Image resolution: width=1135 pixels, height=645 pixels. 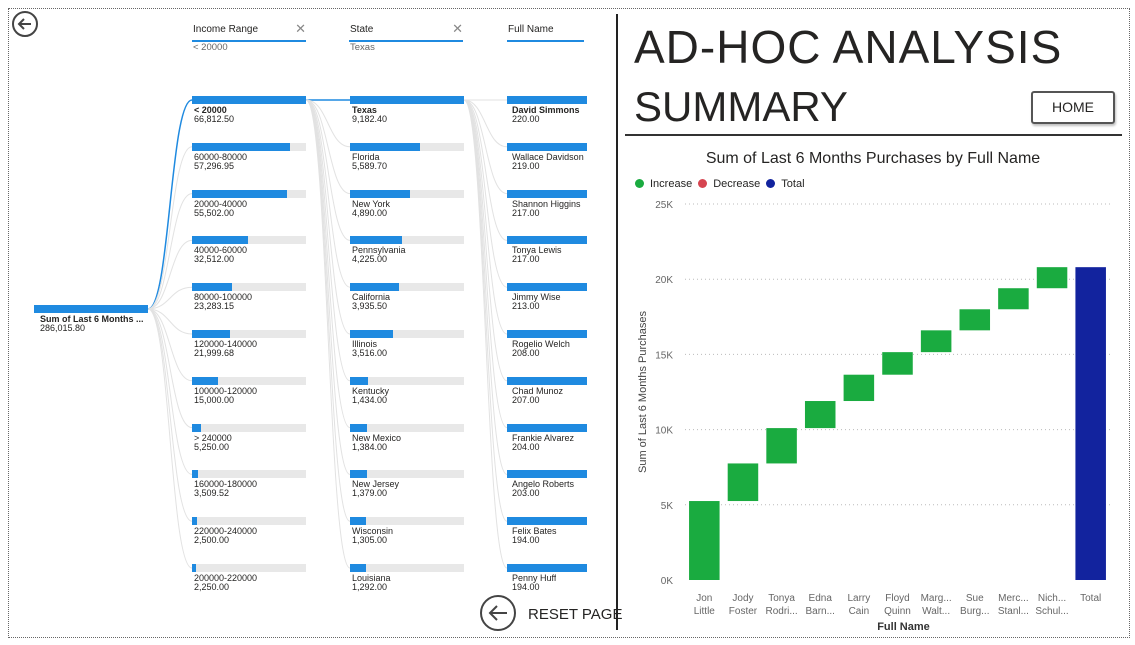 I want to click on x-tick-label: Cain, so click(x=859, y=611).